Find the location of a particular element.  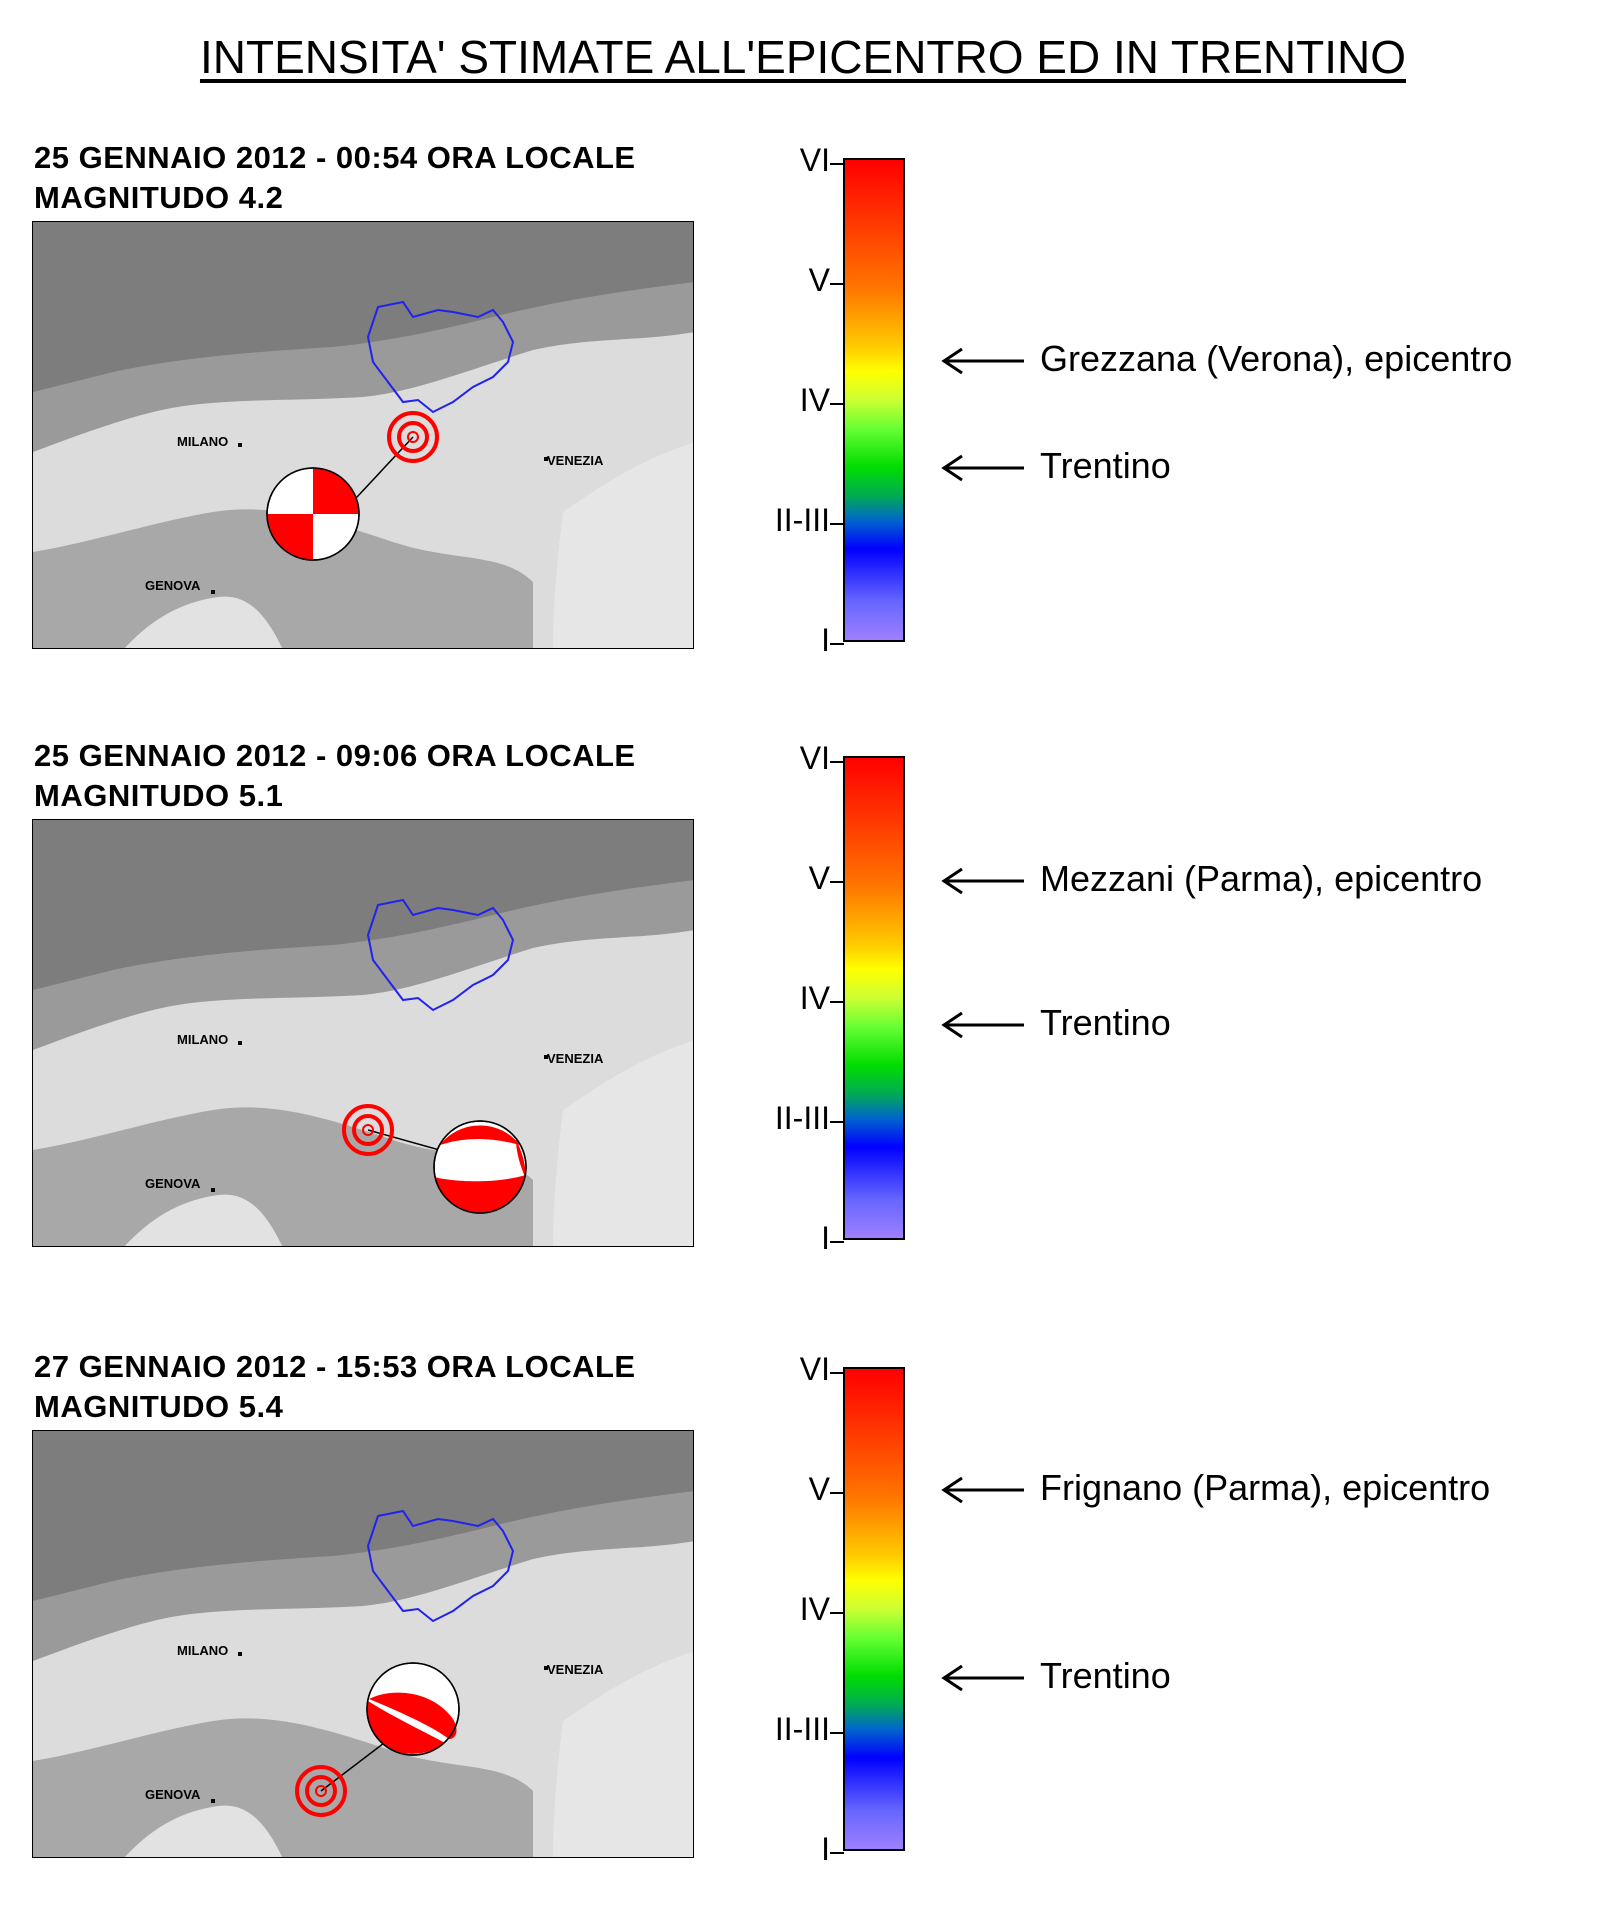

event-date: 25 GENNAIO 2012 - 09:06 ORA LOCALE is located at coordinates (335, 755).